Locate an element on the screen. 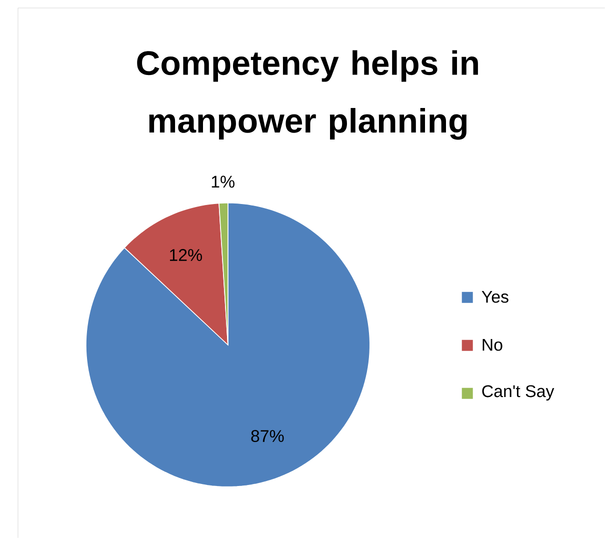  data-label: 1% is located at coordinates (223, 182).